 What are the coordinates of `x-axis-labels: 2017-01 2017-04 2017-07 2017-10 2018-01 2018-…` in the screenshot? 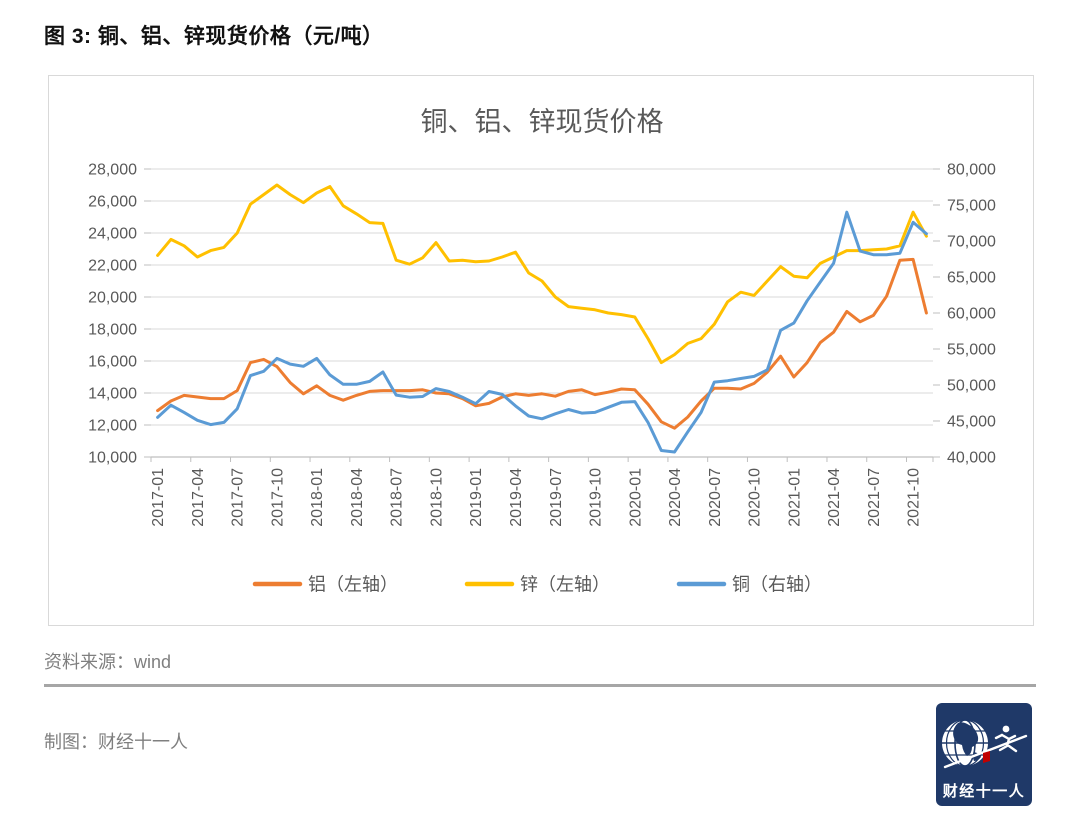 It's located at (536, 497).